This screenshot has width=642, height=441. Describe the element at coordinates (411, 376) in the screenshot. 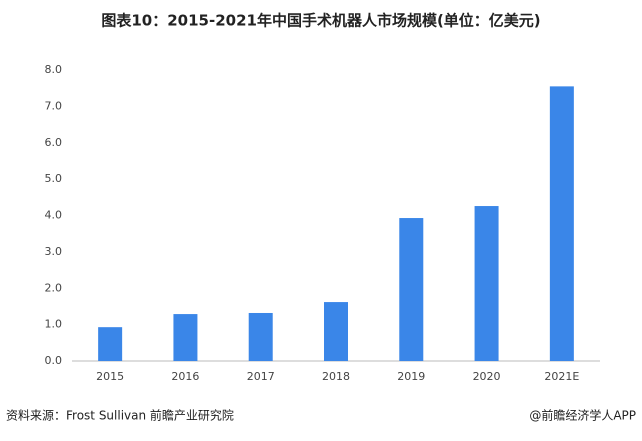

I see `x-tick-label: 2019` at that location.